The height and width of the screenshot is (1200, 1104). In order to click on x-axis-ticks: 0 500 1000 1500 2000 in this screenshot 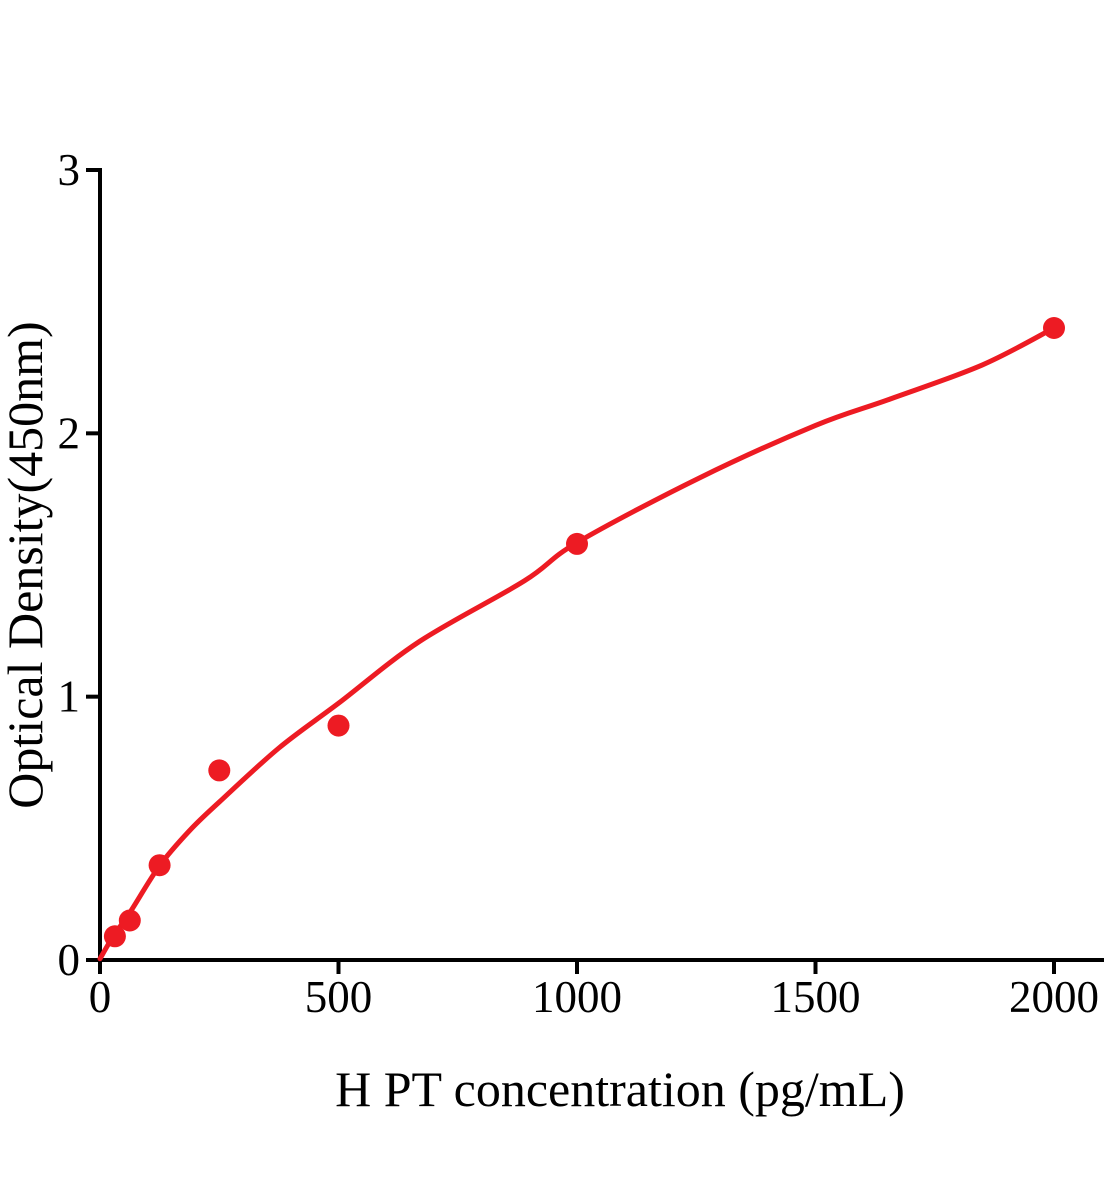, I will do `click(594, 991)`.